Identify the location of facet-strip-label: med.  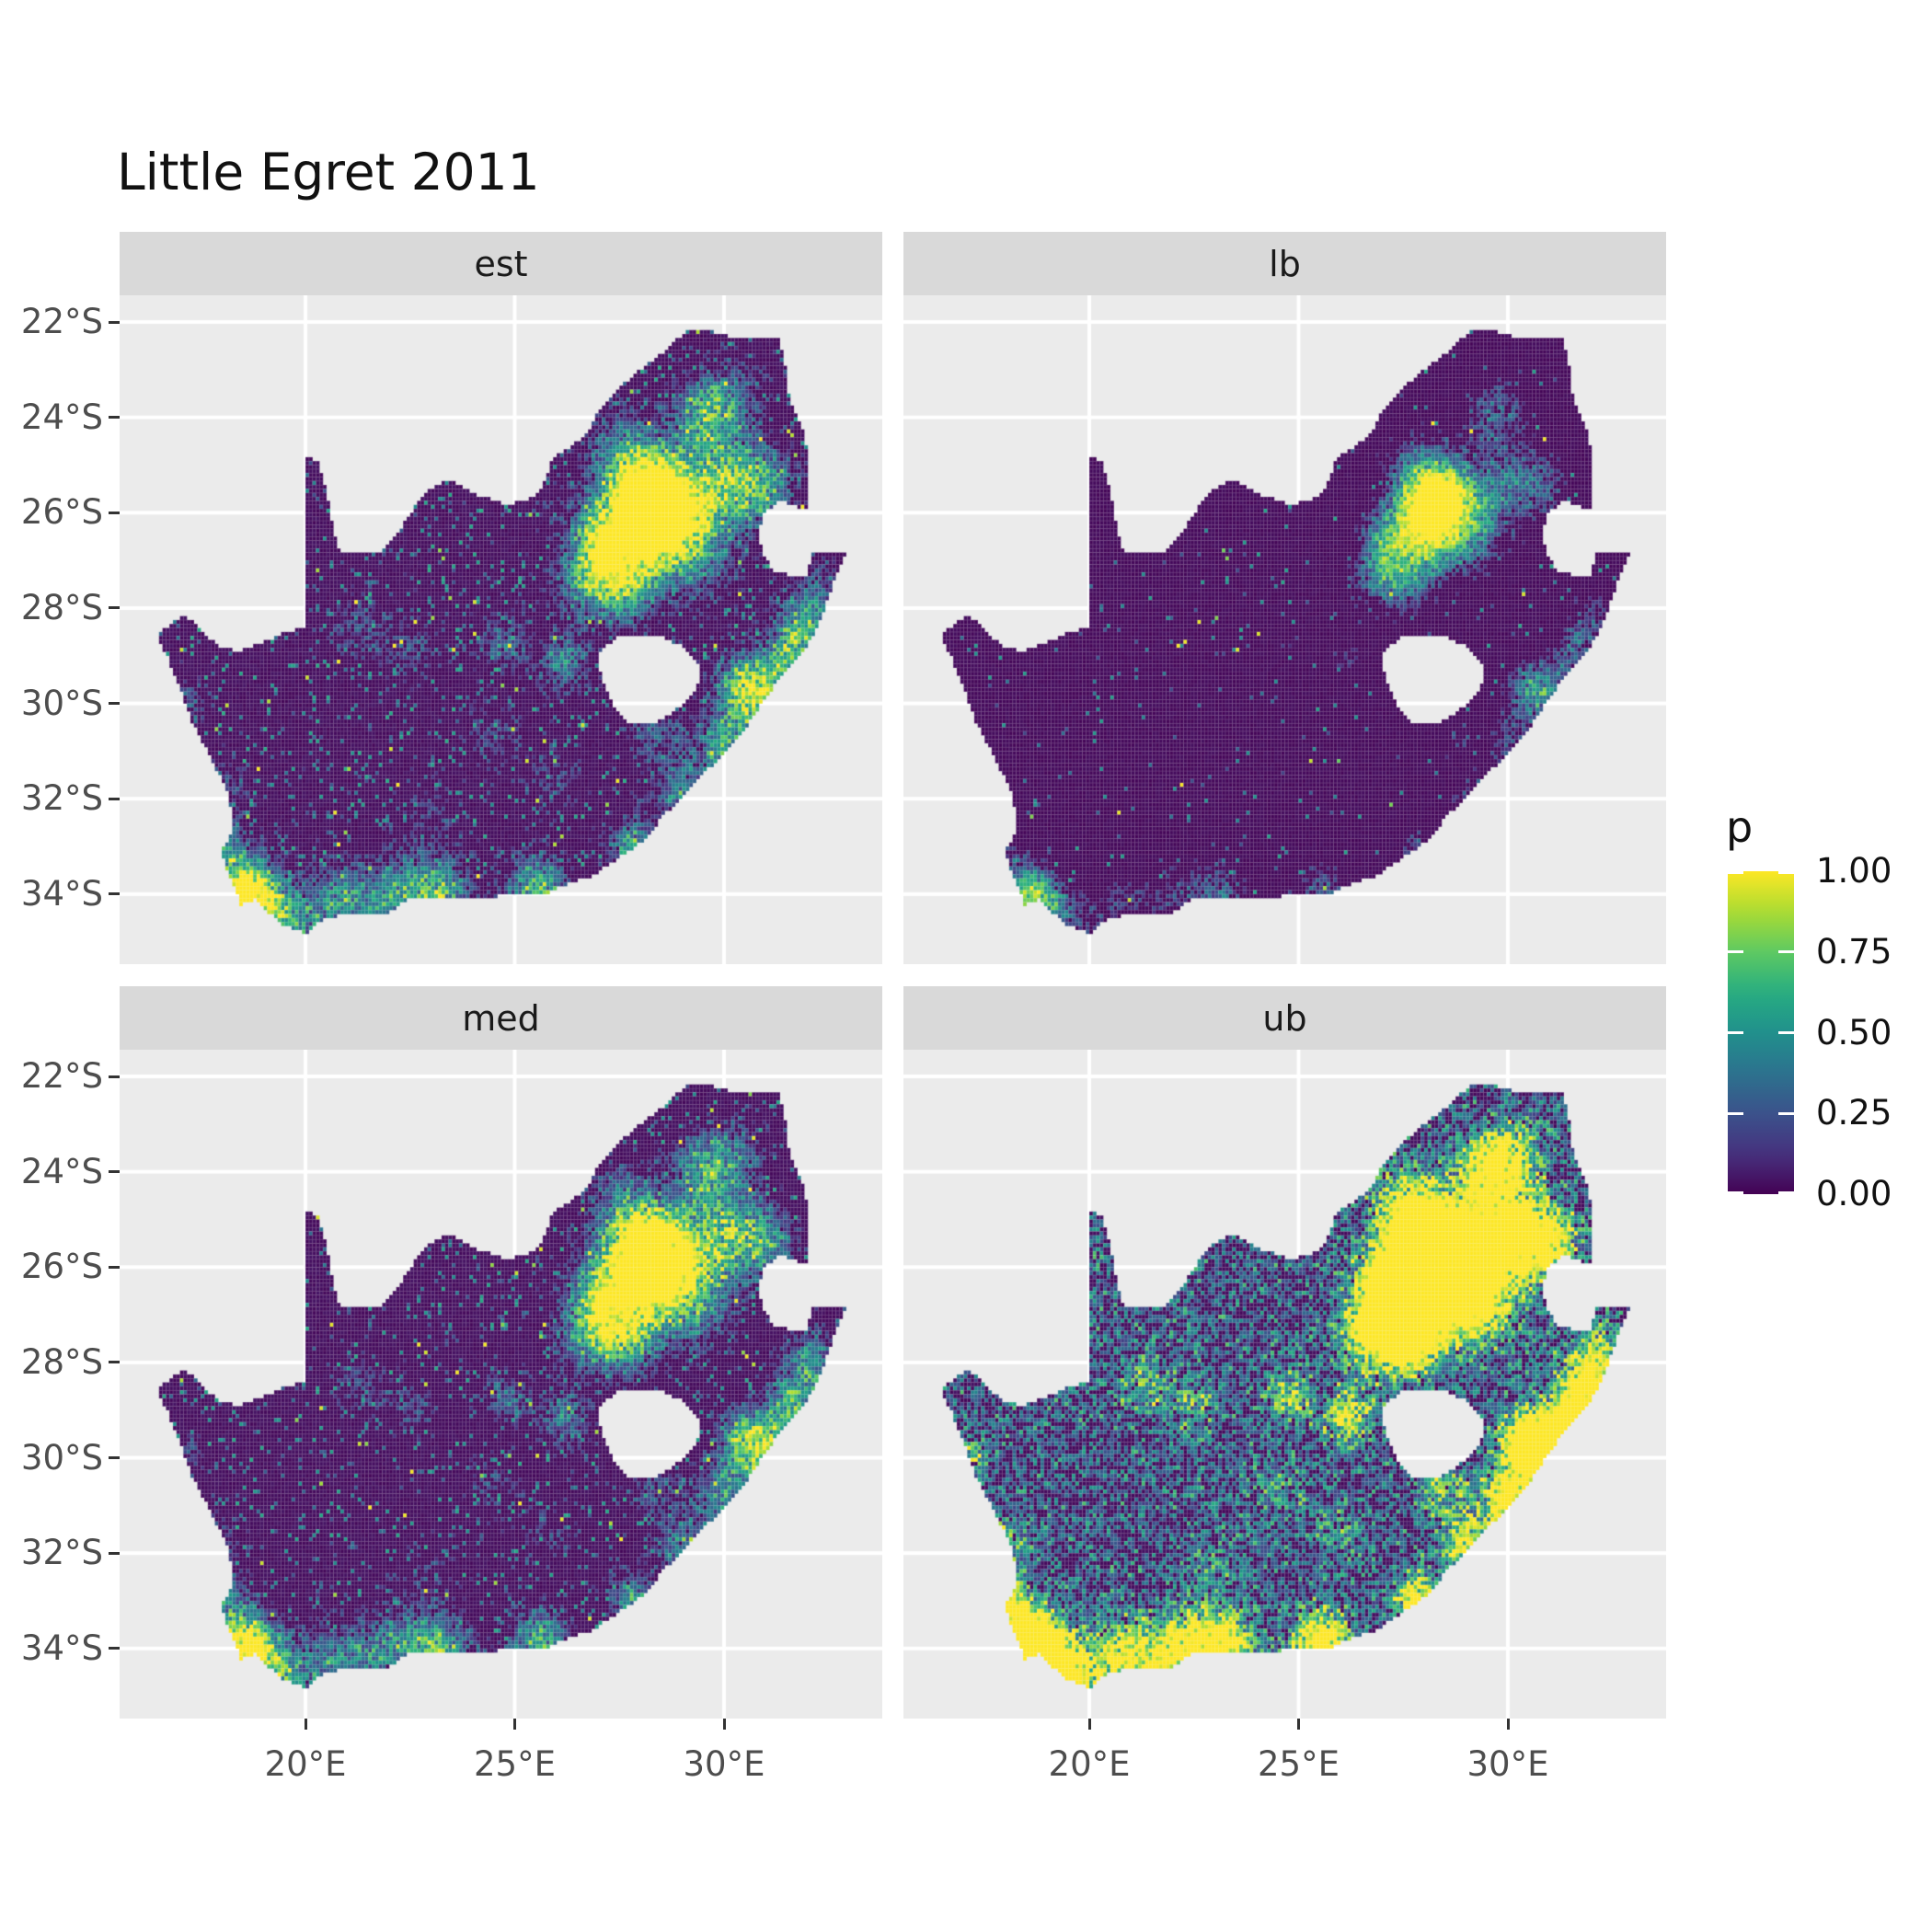
(501, 1018).